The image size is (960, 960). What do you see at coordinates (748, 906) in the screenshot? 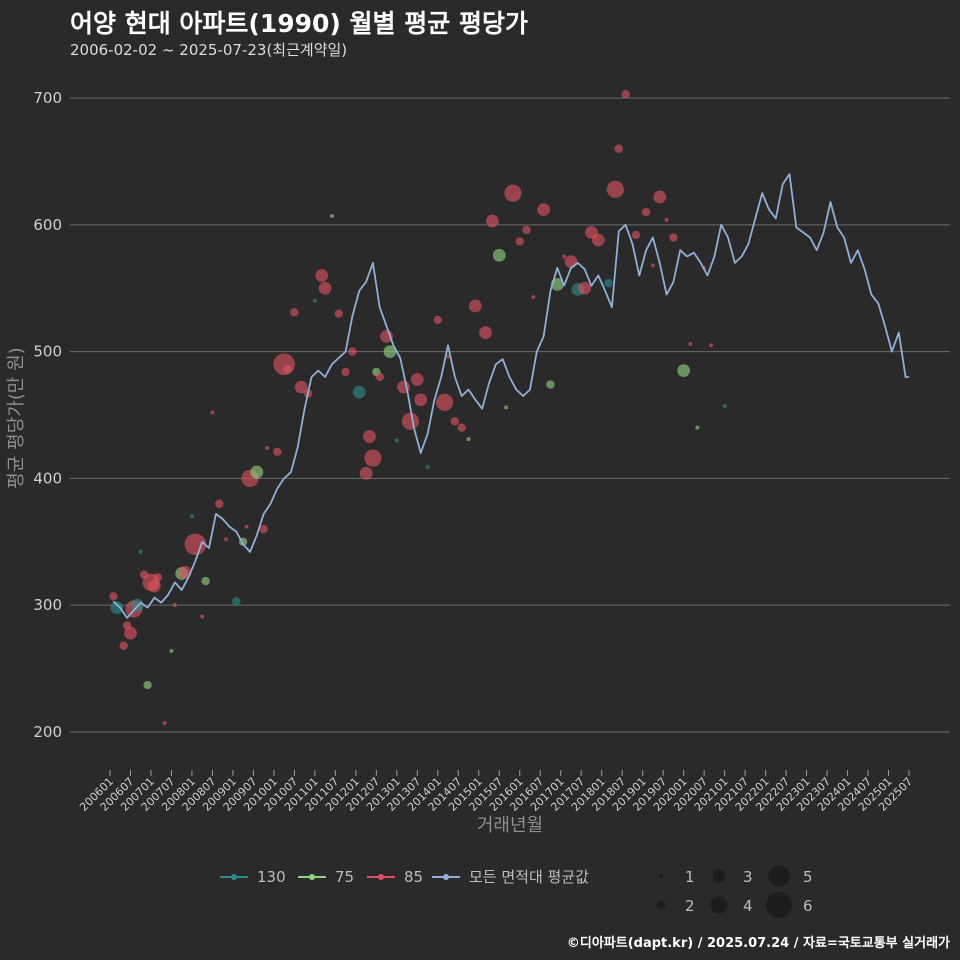
I see `size-legend-label: 4` at bounding box center [748, 906].